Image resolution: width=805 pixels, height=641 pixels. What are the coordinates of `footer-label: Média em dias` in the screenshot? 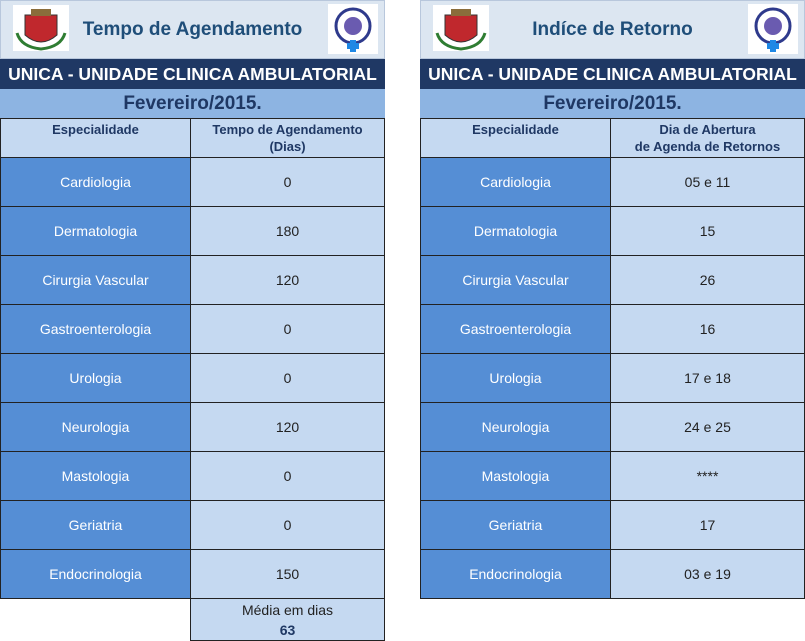 It's located at (287, 609).